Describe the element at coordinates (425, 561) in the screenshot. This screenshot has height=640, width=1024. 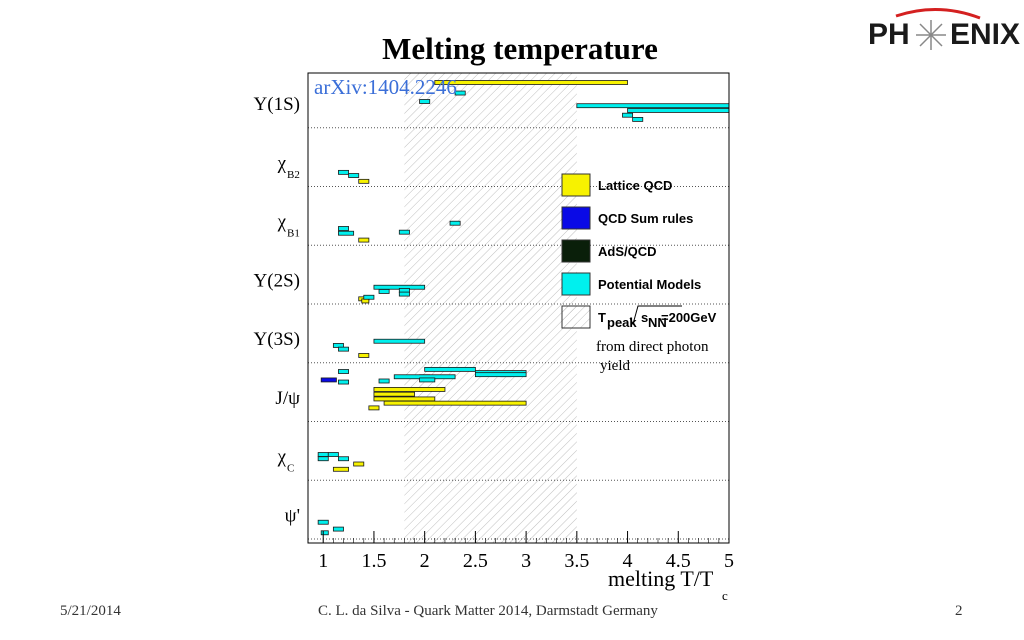
I see `x-tick-label: 2` at that location.